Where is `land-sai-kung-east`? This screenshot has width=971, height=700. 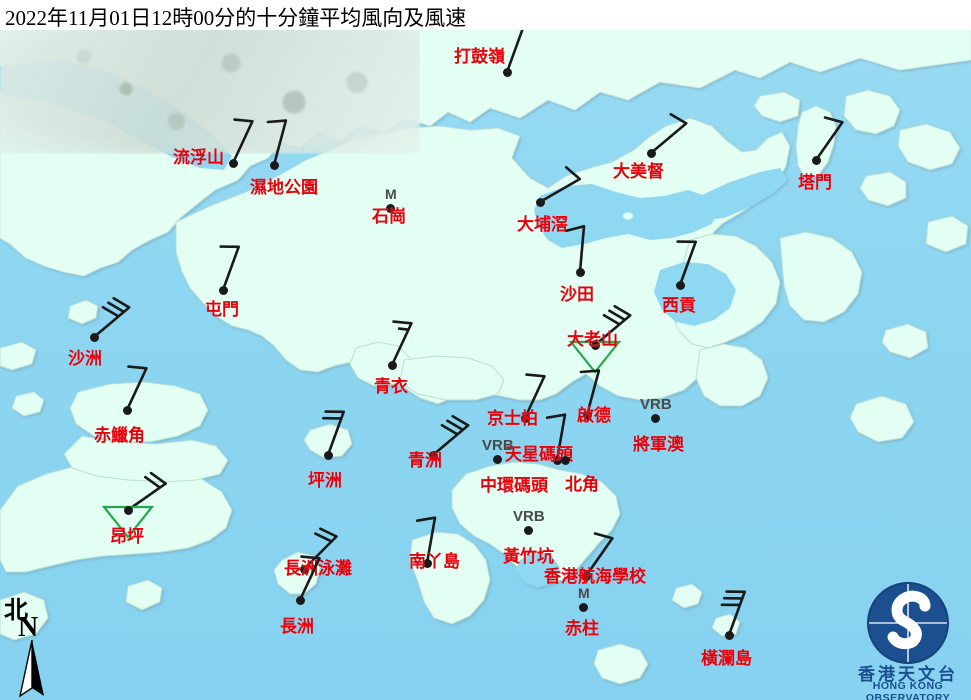
land-sai-kung-east is located at coordinates (821, 277).